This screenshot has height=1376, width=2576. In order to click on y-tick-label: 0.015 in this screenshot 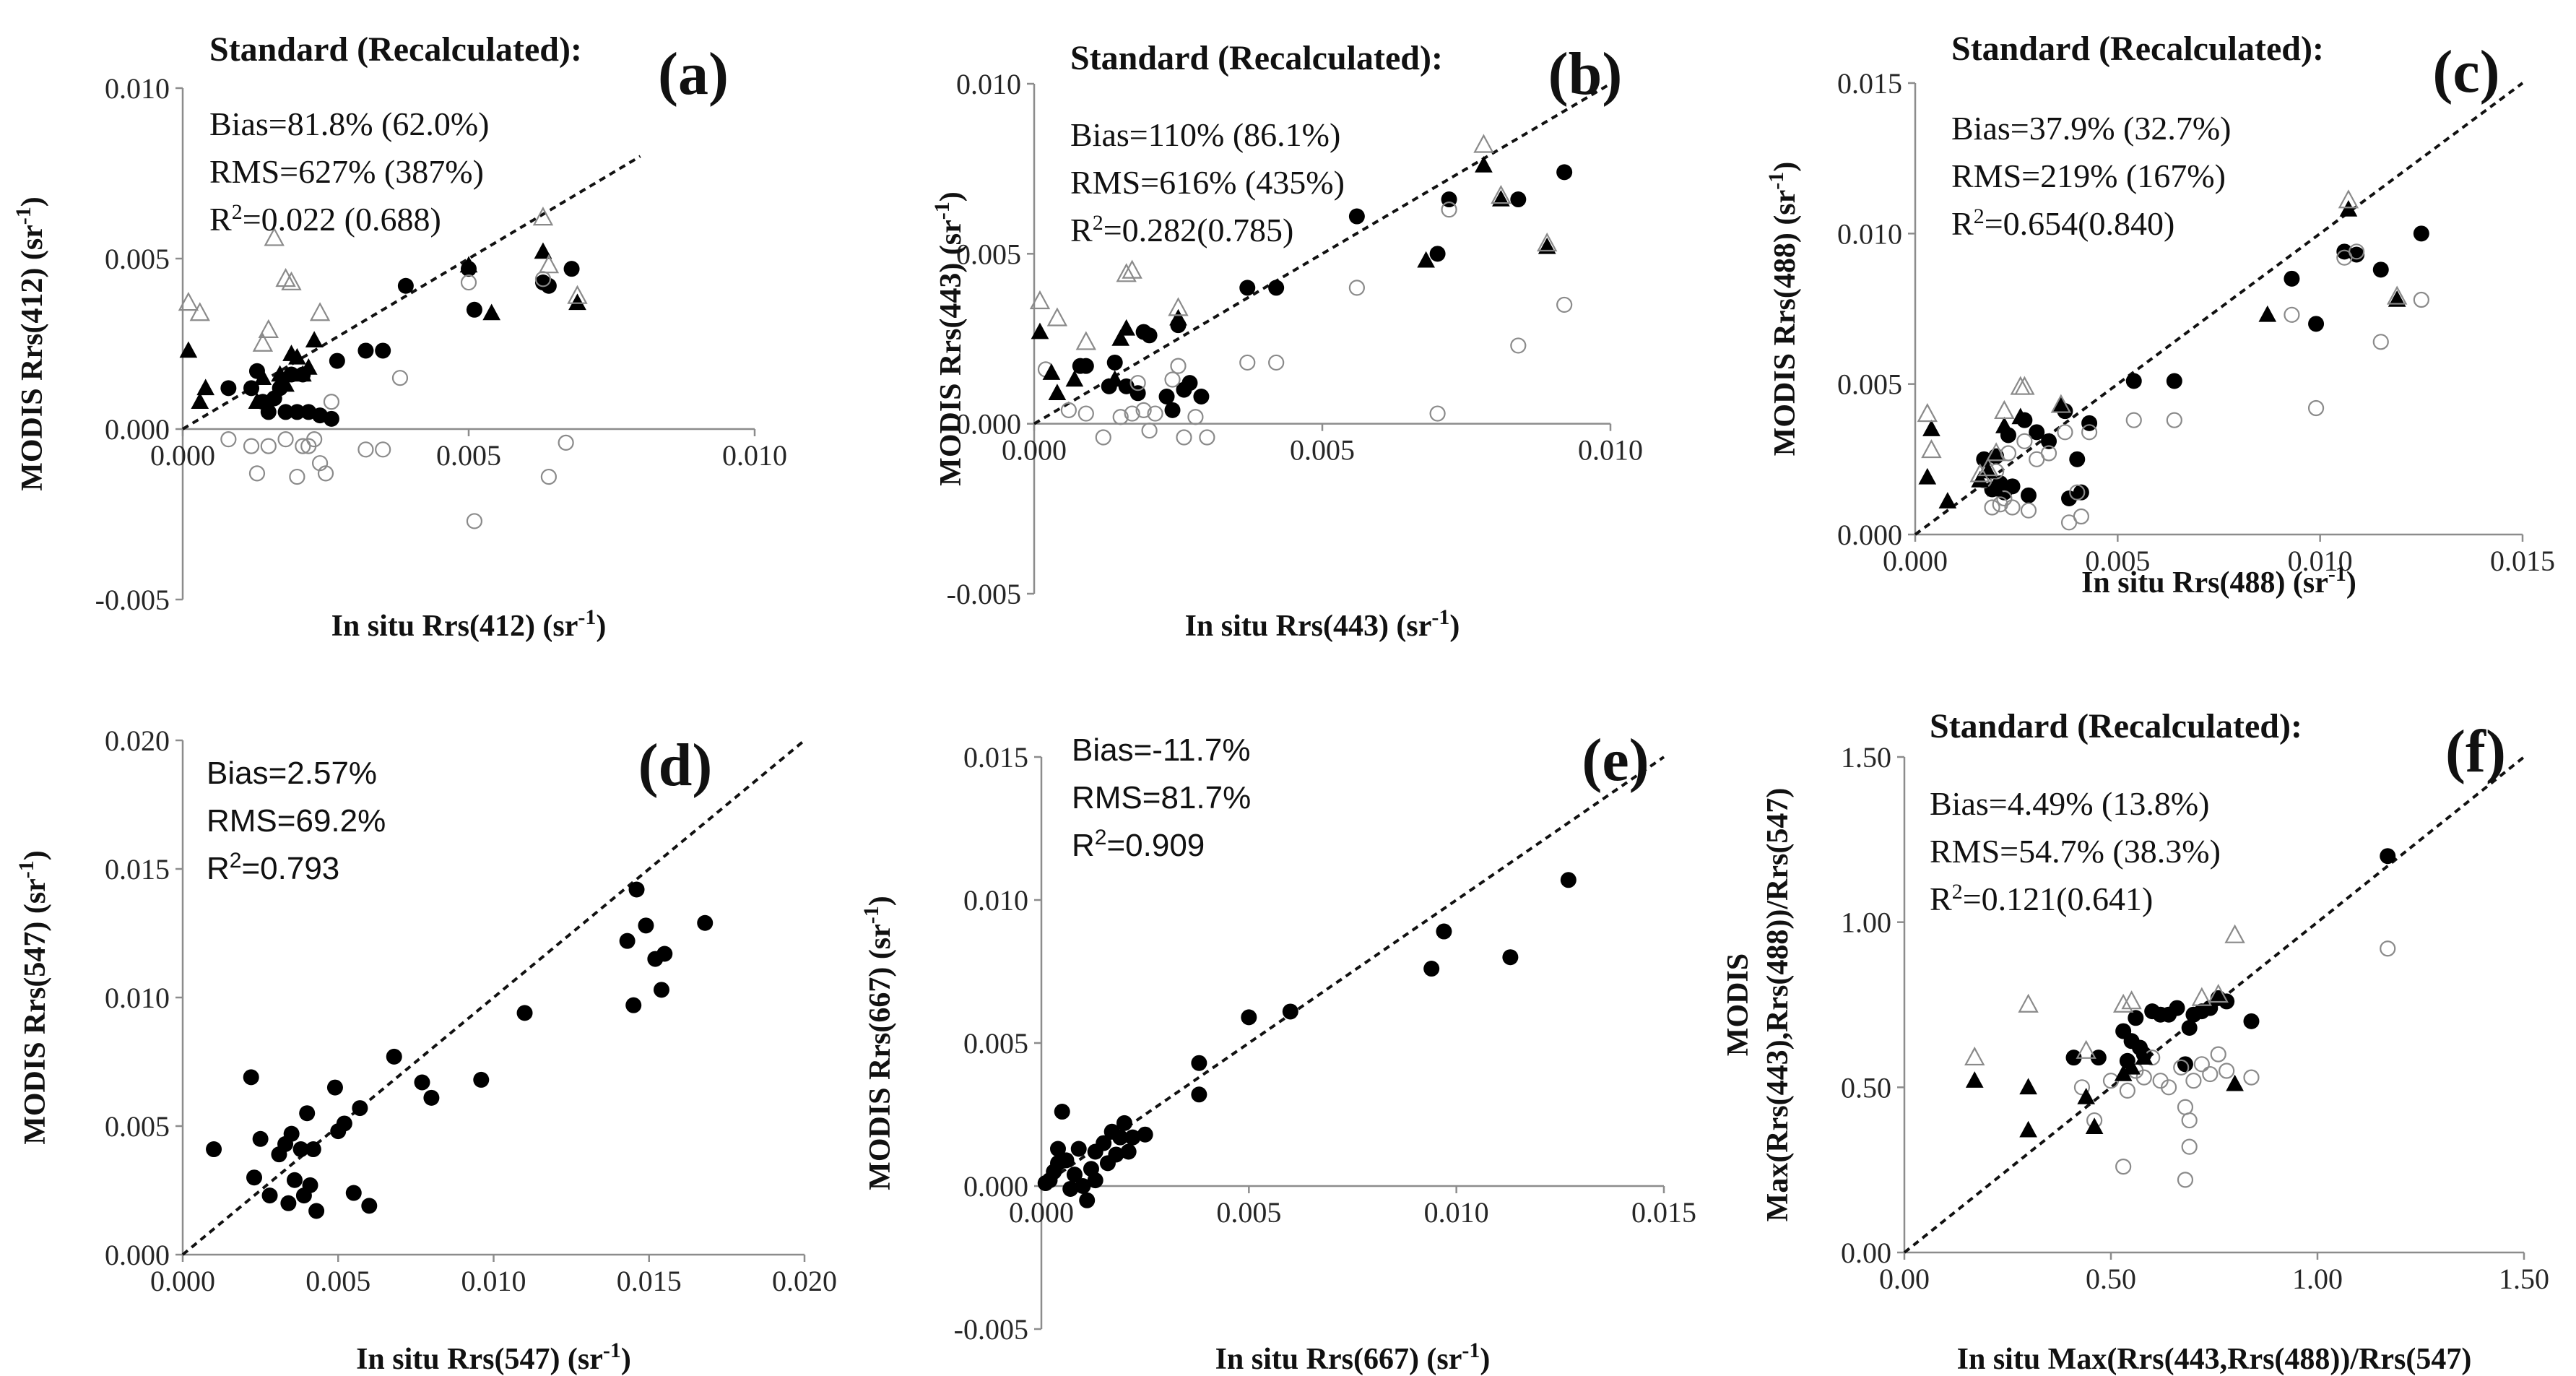, I will do `click(137, 870)`.